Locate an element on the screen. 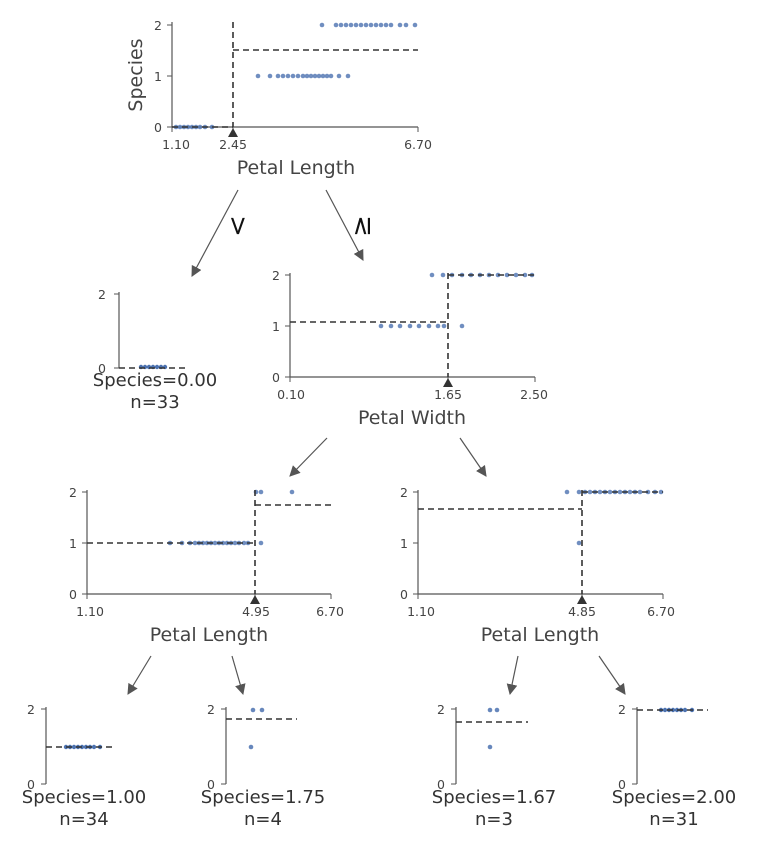  y-axis-label: Species is located at coordinates (136, 74).